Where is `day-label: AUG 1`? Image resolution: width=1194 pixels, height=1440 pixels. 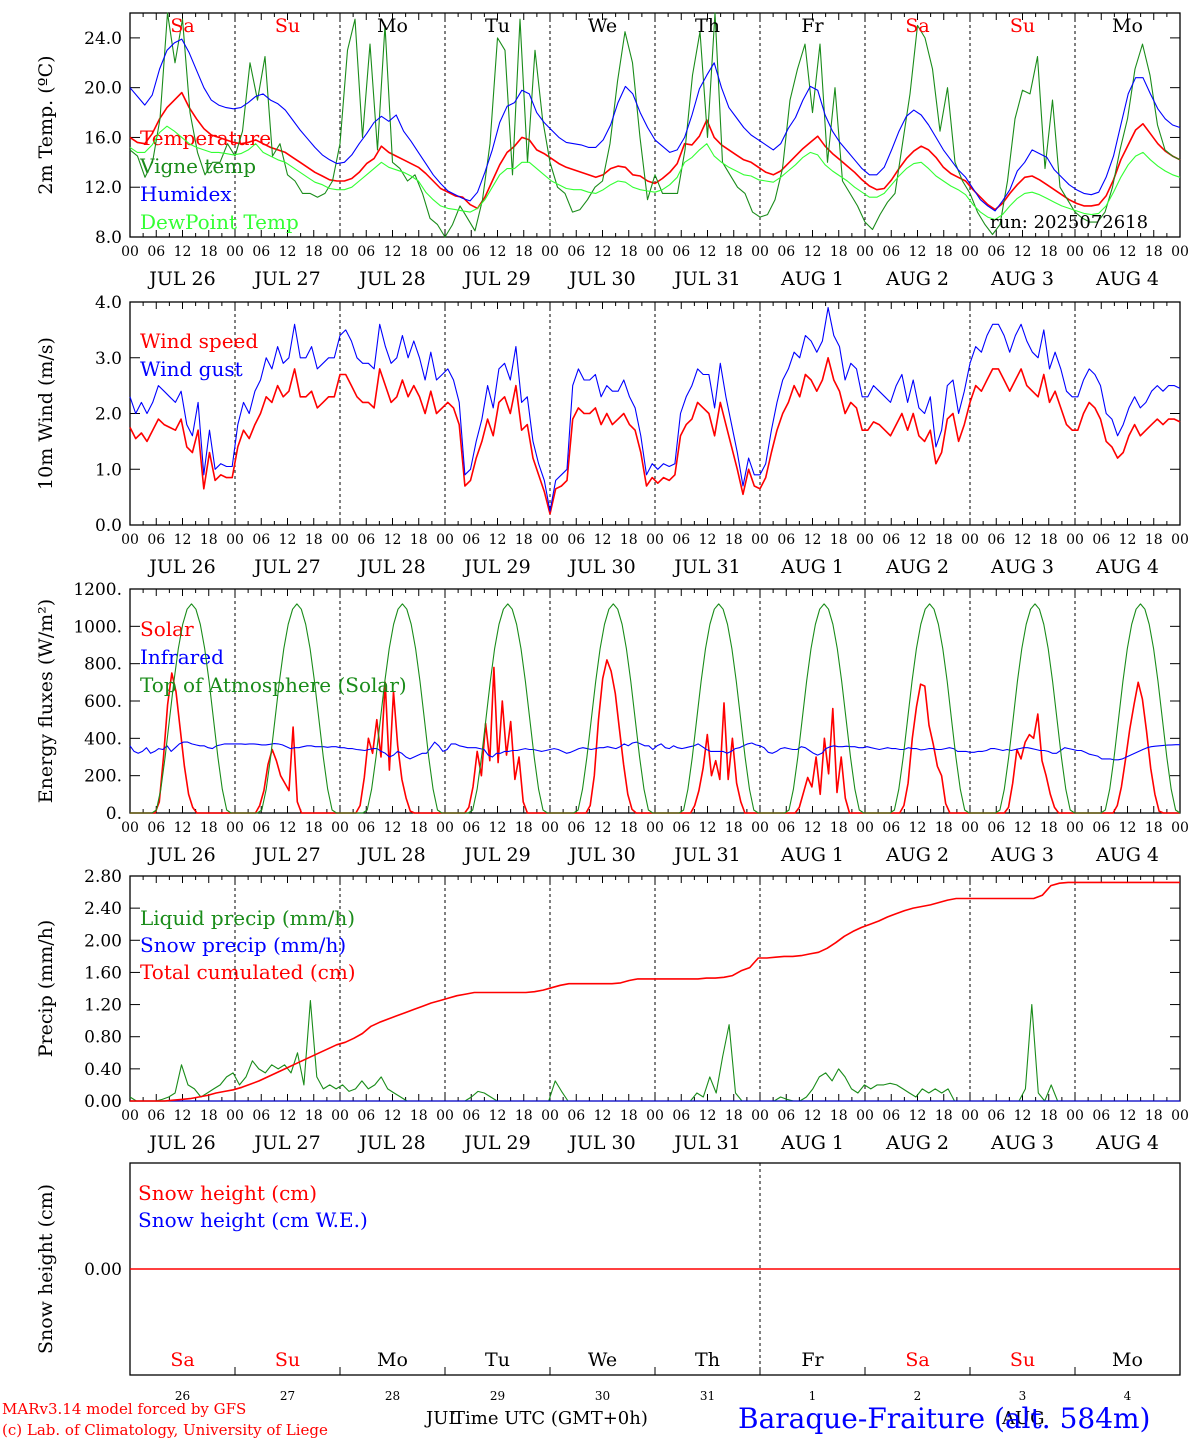 day-label: AUG 1 is located at coordinates (812, 279).